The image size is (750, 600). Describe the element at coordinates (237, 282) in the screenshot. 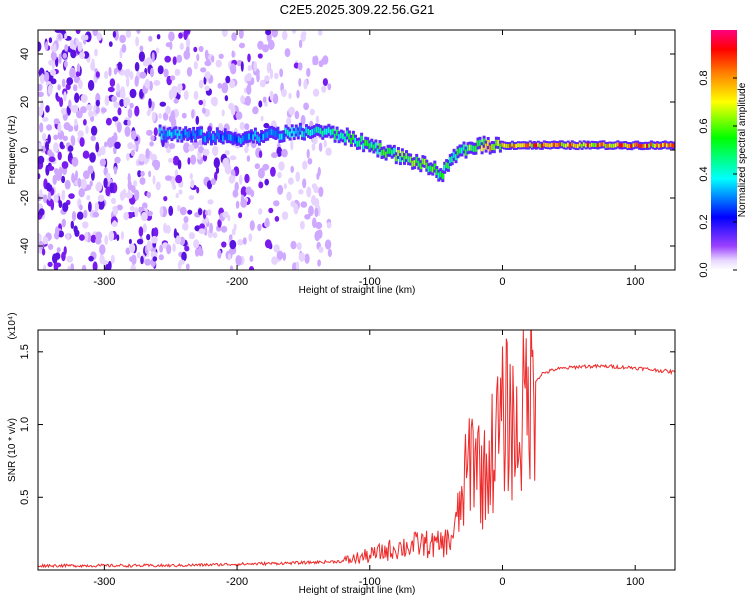

I see `spectrogram-x-tick-label: -200` at that location.